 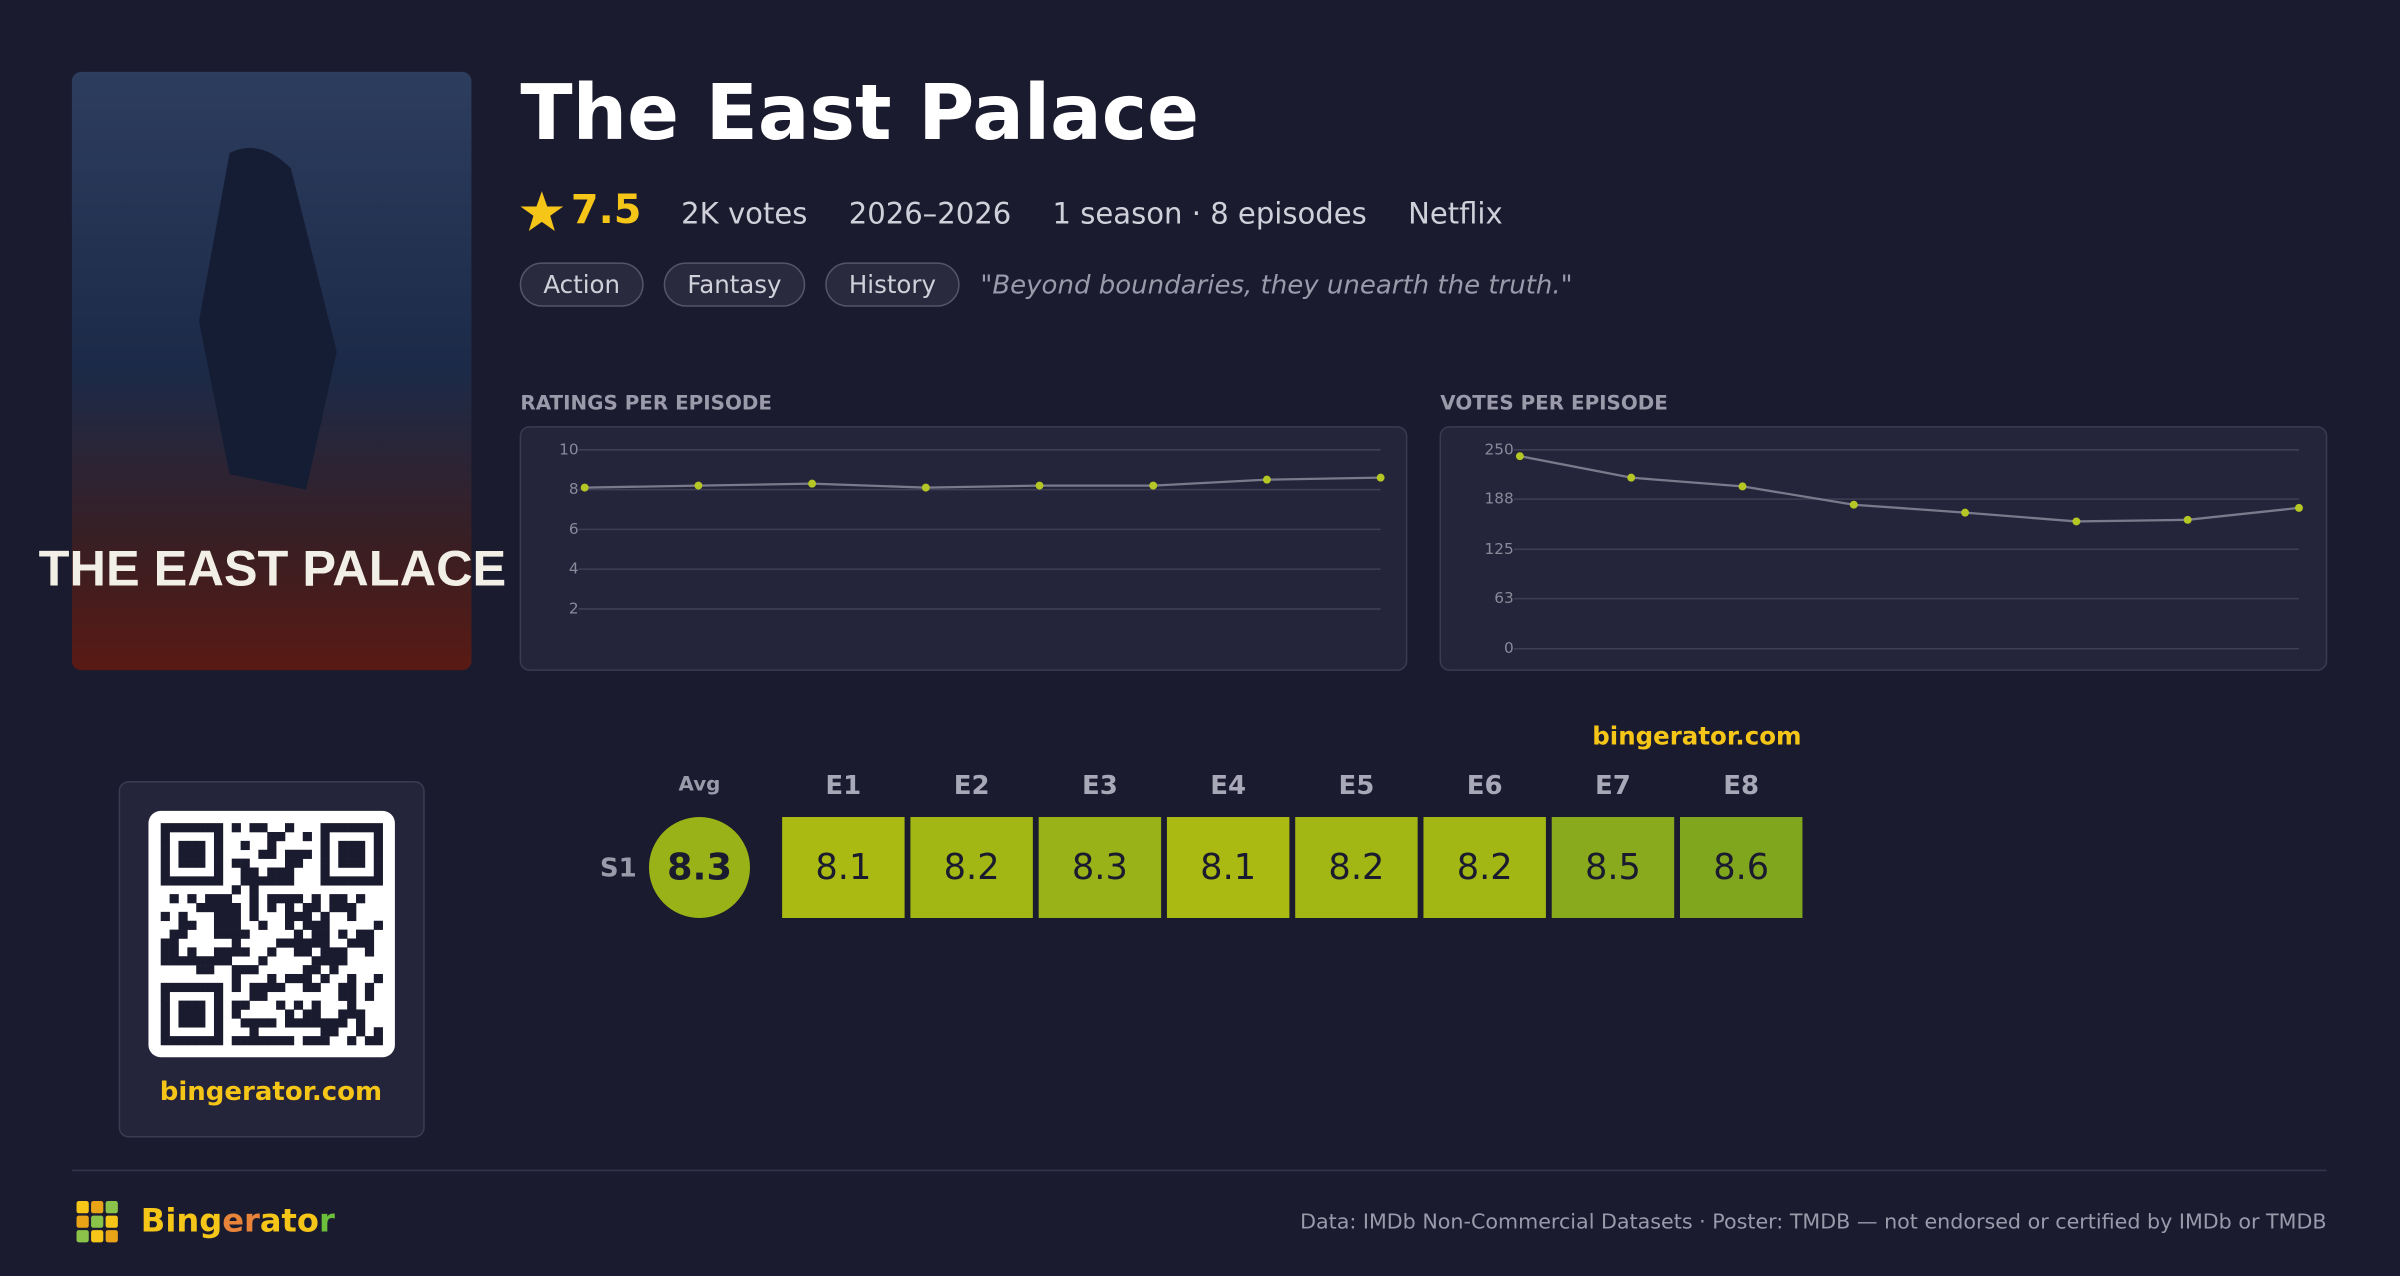 I want to click on episode-label: E2, so click(x=972, y=786).